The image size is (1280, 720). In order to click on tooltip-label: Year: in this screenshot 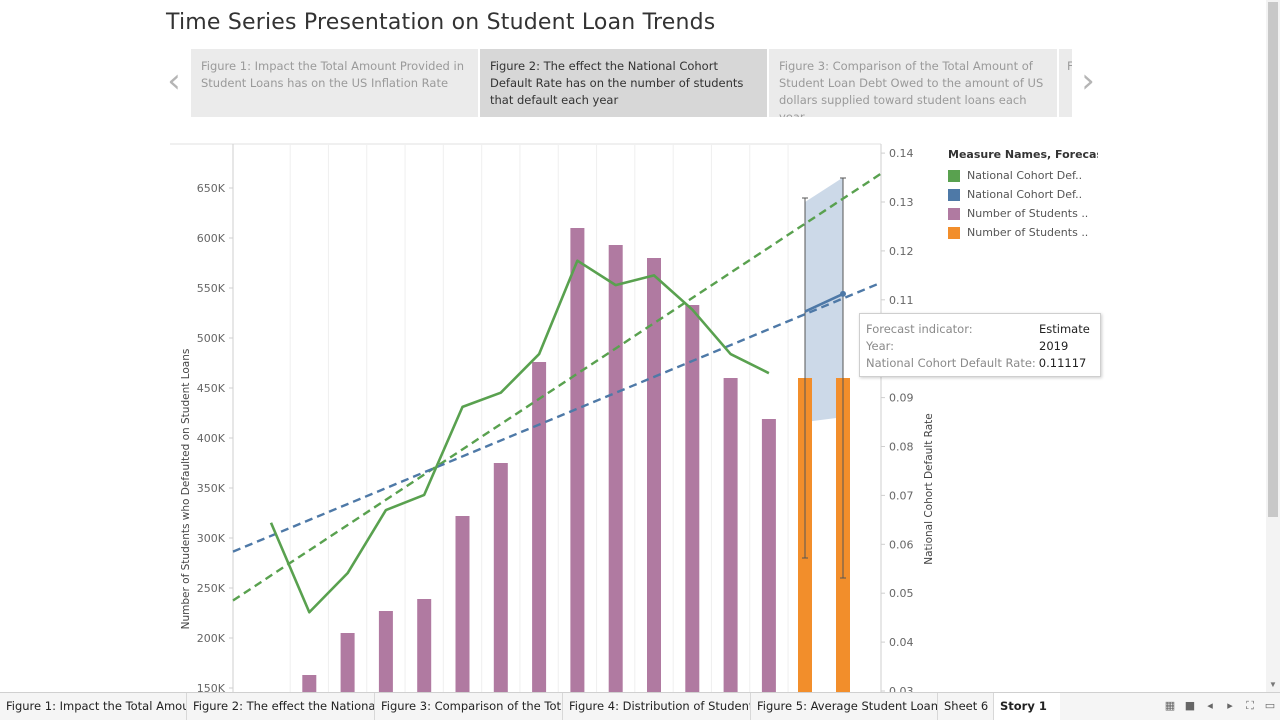, I will do `click(880, 346)`.